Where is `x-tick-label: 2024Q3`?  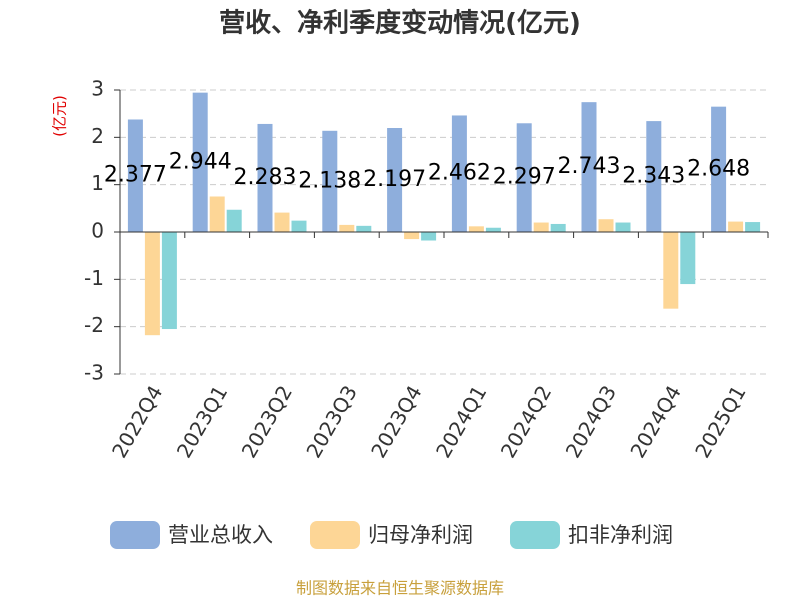 x-tick-label: 2024Q3 is located at coordinates (591, 421).